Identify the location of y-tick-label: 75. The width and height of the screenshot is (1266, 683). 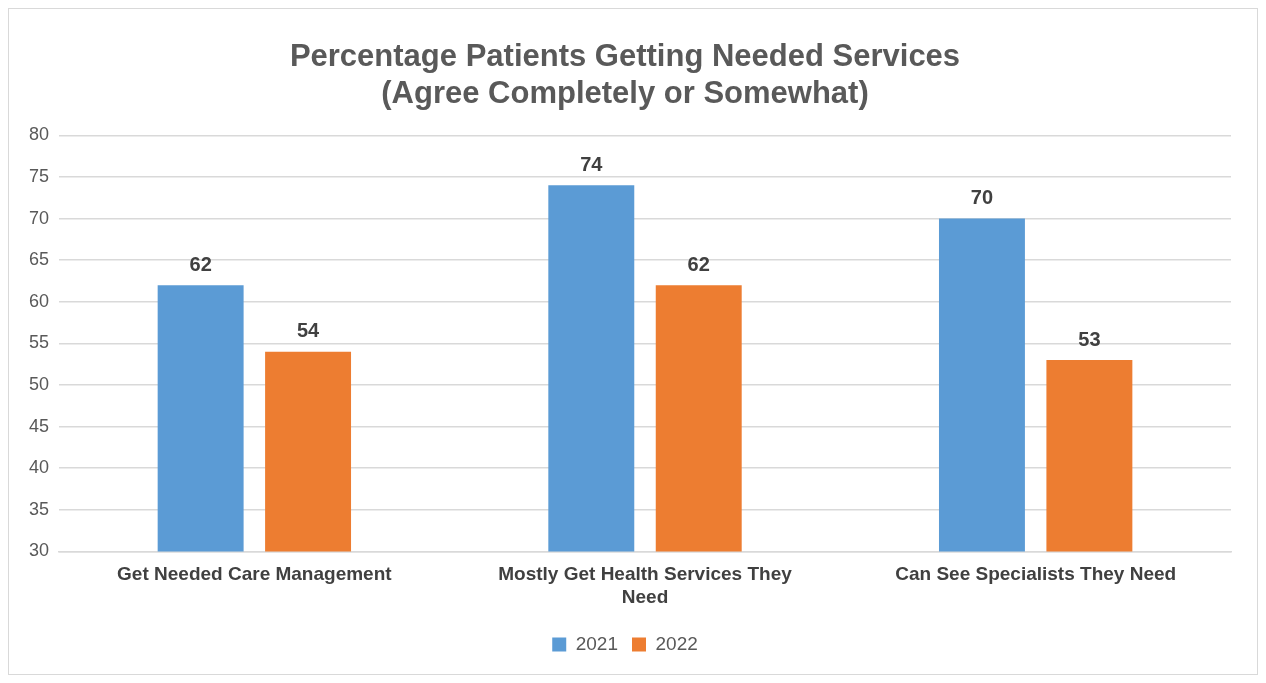
(39, 175).